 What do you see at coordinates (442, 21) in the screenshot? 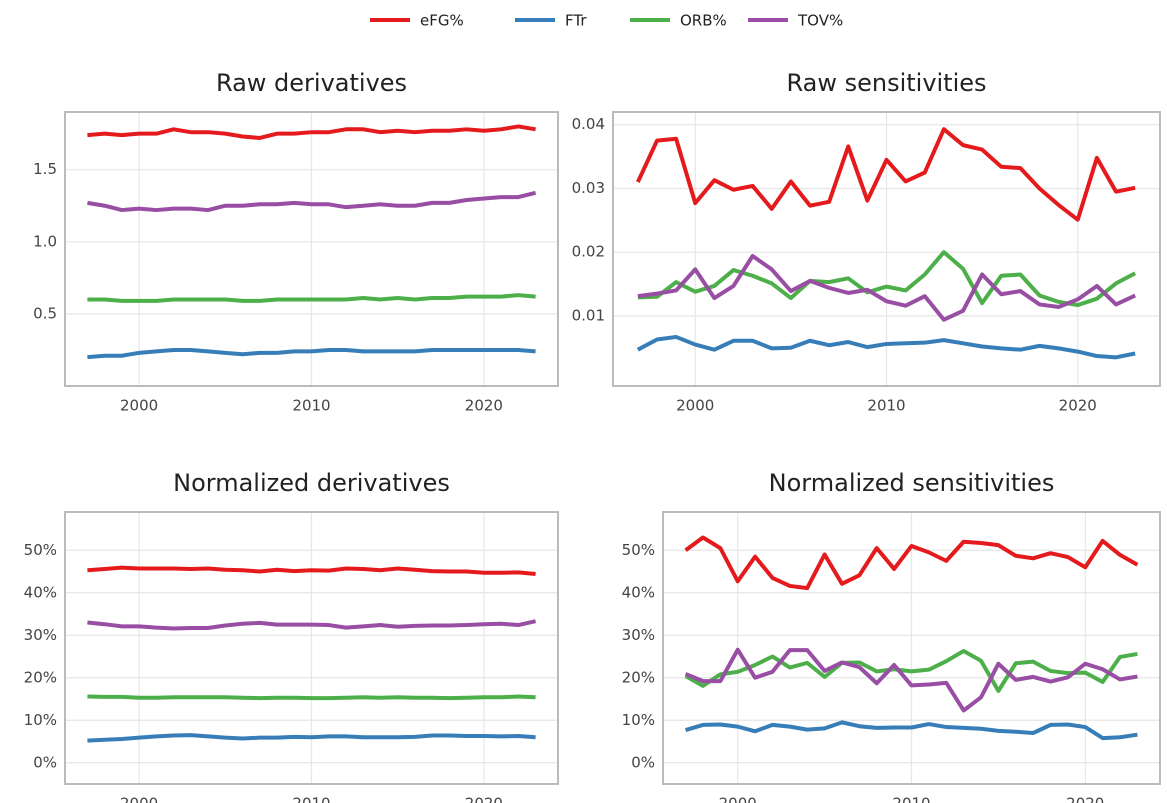
I see `legend-label: eFG%` at bounding box center [442, 21].